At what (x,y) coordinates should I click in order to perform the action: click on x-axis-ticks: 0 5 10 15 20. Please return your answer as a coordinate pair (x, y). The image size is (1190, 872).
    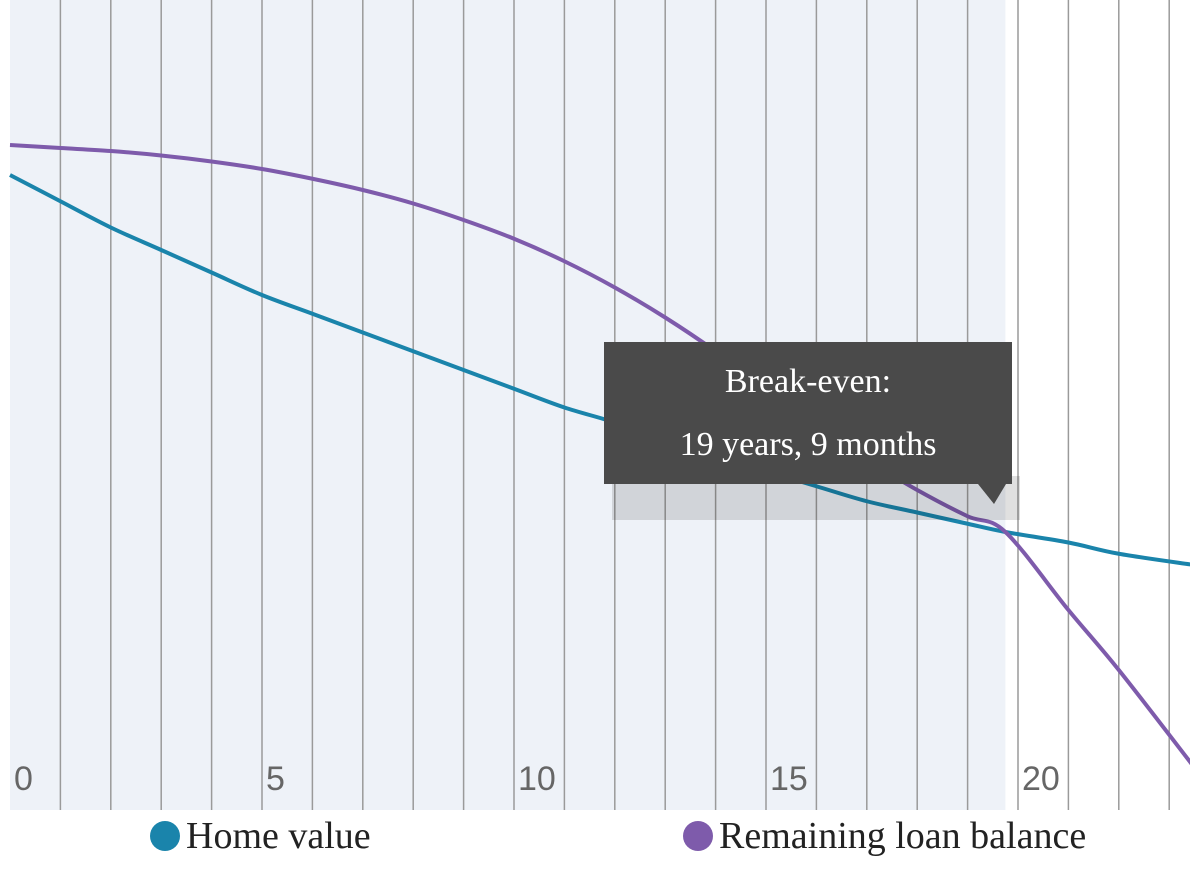
    Looking at the image, I should click on (537, 779).